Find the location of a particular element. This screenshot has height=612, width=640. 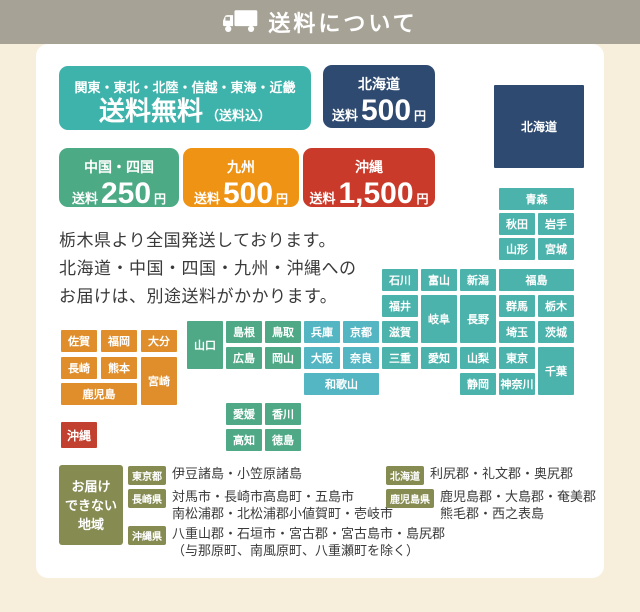

undeliverable-column: 北海道 利尻郡・礼文郡・奥尻郡 鹿児島県 鹿児島郡・大島郡・奄美郡 熊毛郡・西之表島 is located at coordinates (501, 493).